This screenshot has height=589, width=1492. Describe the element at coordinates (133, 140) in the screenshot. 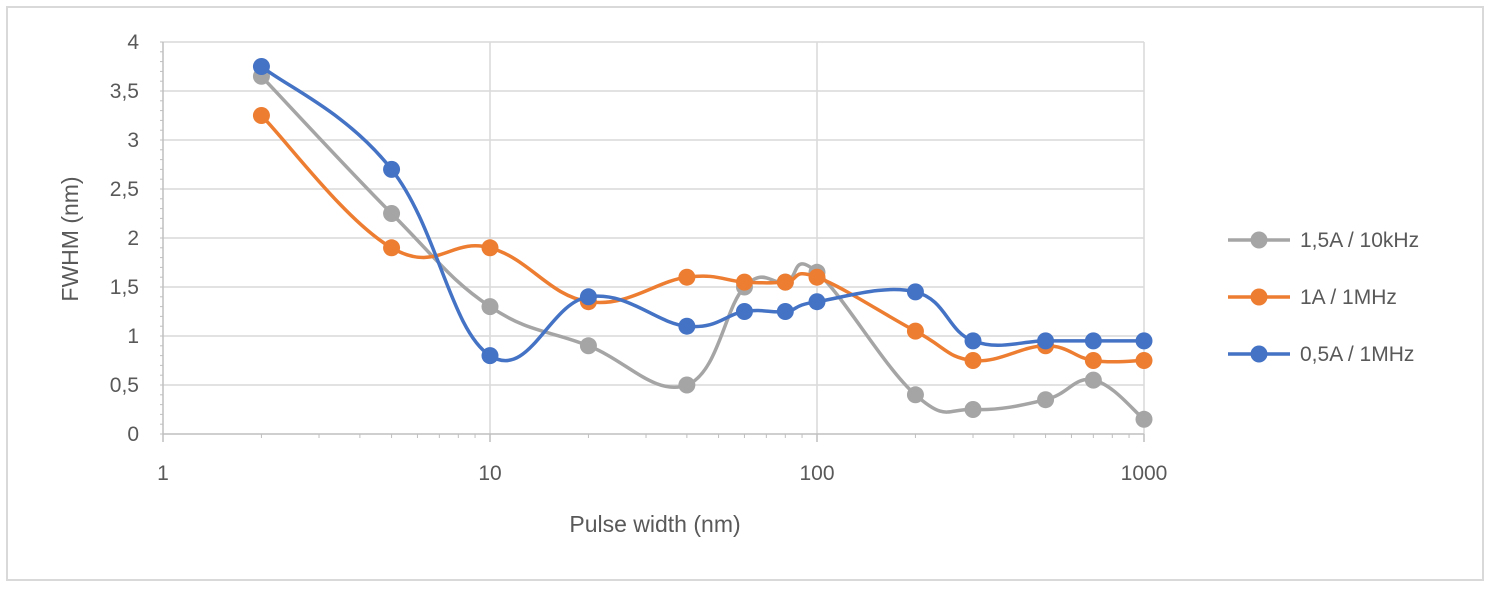

I see `y-tick-label: 3` at that location.